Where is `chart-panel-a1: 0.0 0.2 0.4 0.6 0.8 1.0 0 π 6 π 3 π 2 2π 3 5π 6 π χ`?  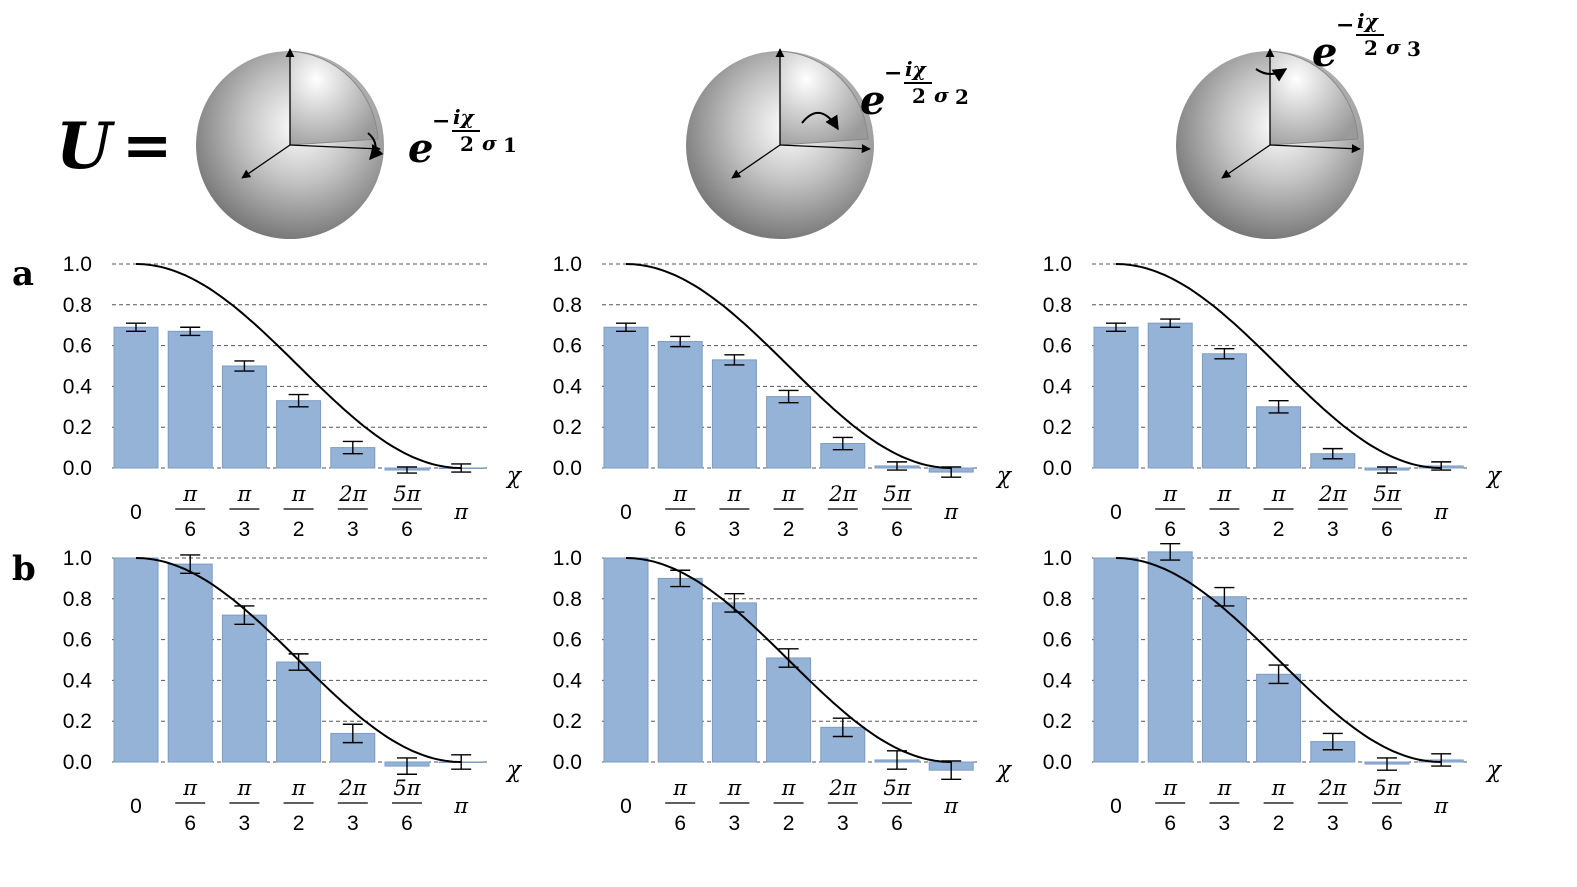 chart-panel-a1: 0.0 0.2 0.4 0.6 0.8 1.0 0 π 6 π 3 π 2 2π 3 5π 6 π χ is located at coordinates (293, 397).